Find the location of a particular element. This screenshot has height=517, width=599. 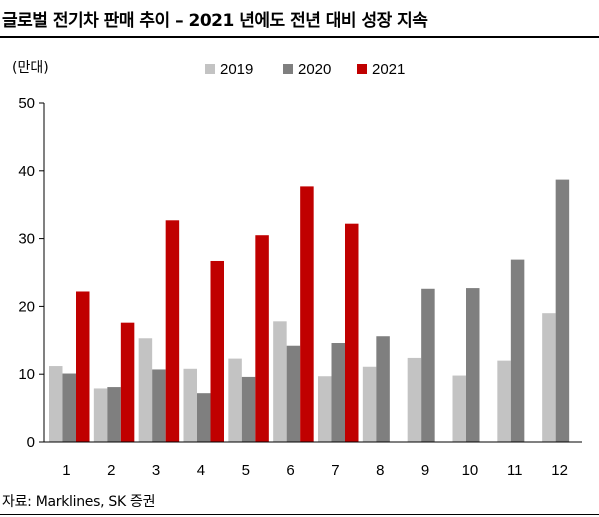

x-tick-label: 4 is located at coordinates (201, 470).